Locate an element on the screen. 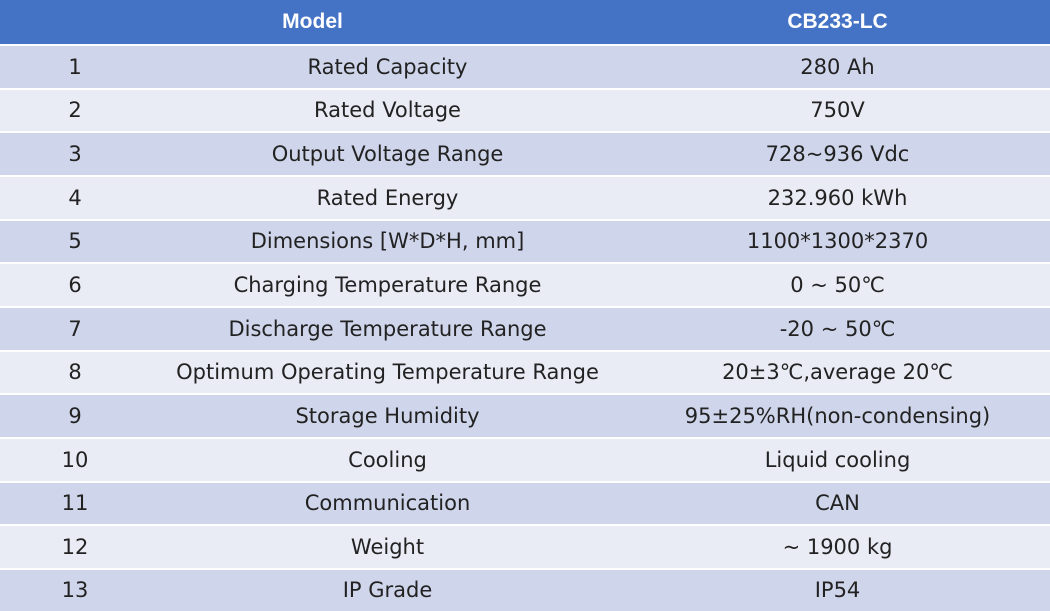  table-header: Model CB233-LC is located at coordinates (525, 22).